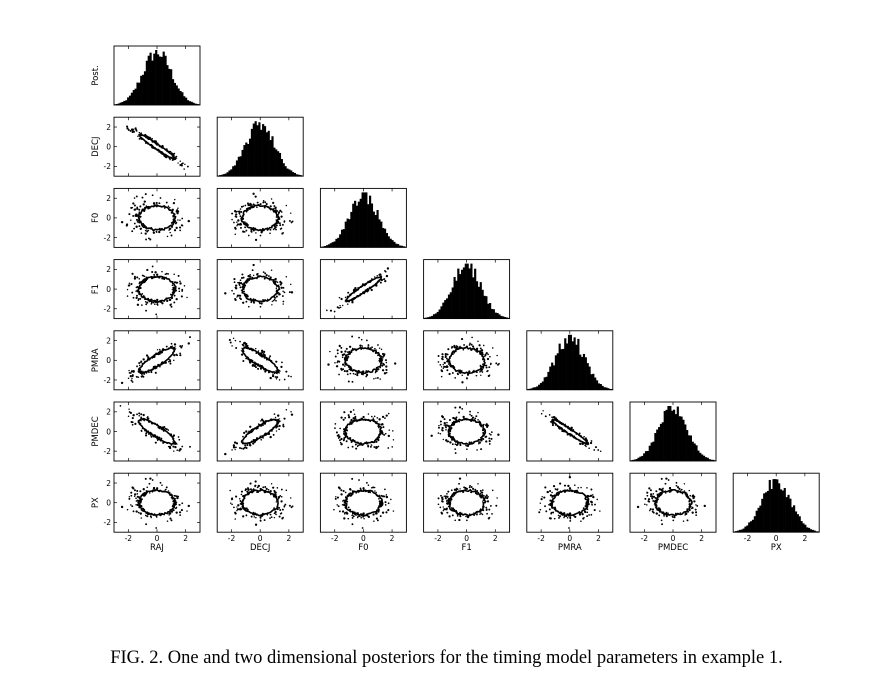  I want to click on posterior-axis-label: Post., so click(96, 75).